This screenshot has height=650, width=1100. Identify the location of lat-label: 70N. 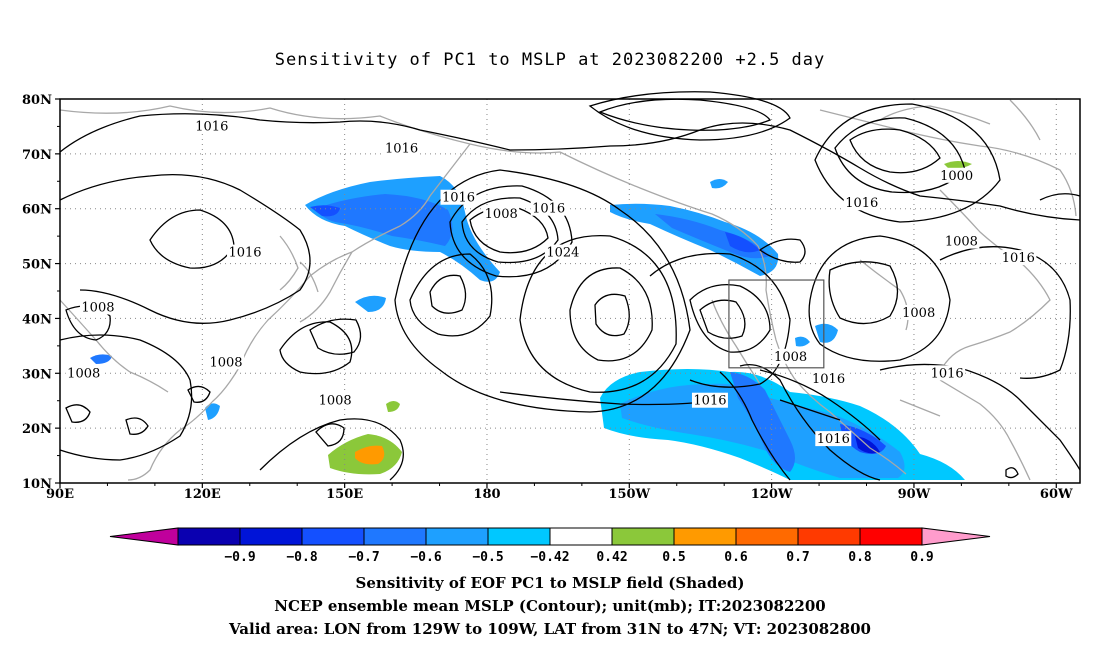
(37, 155).